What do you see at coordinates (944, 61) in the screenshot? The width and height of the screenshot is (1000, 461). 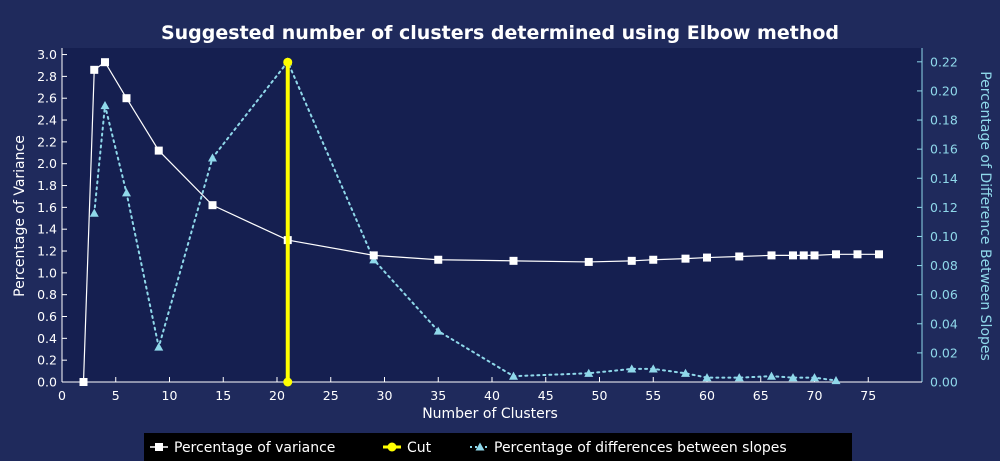 I see `y2-tick-label: 0.22` at bounding box center [944, 61].